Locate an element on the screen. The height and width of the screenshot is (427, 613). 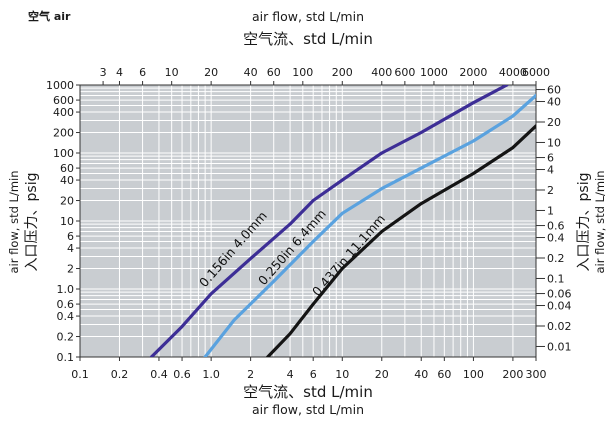
x-bottom-tick-label: 1.0 is located at coordinates (211, 374).